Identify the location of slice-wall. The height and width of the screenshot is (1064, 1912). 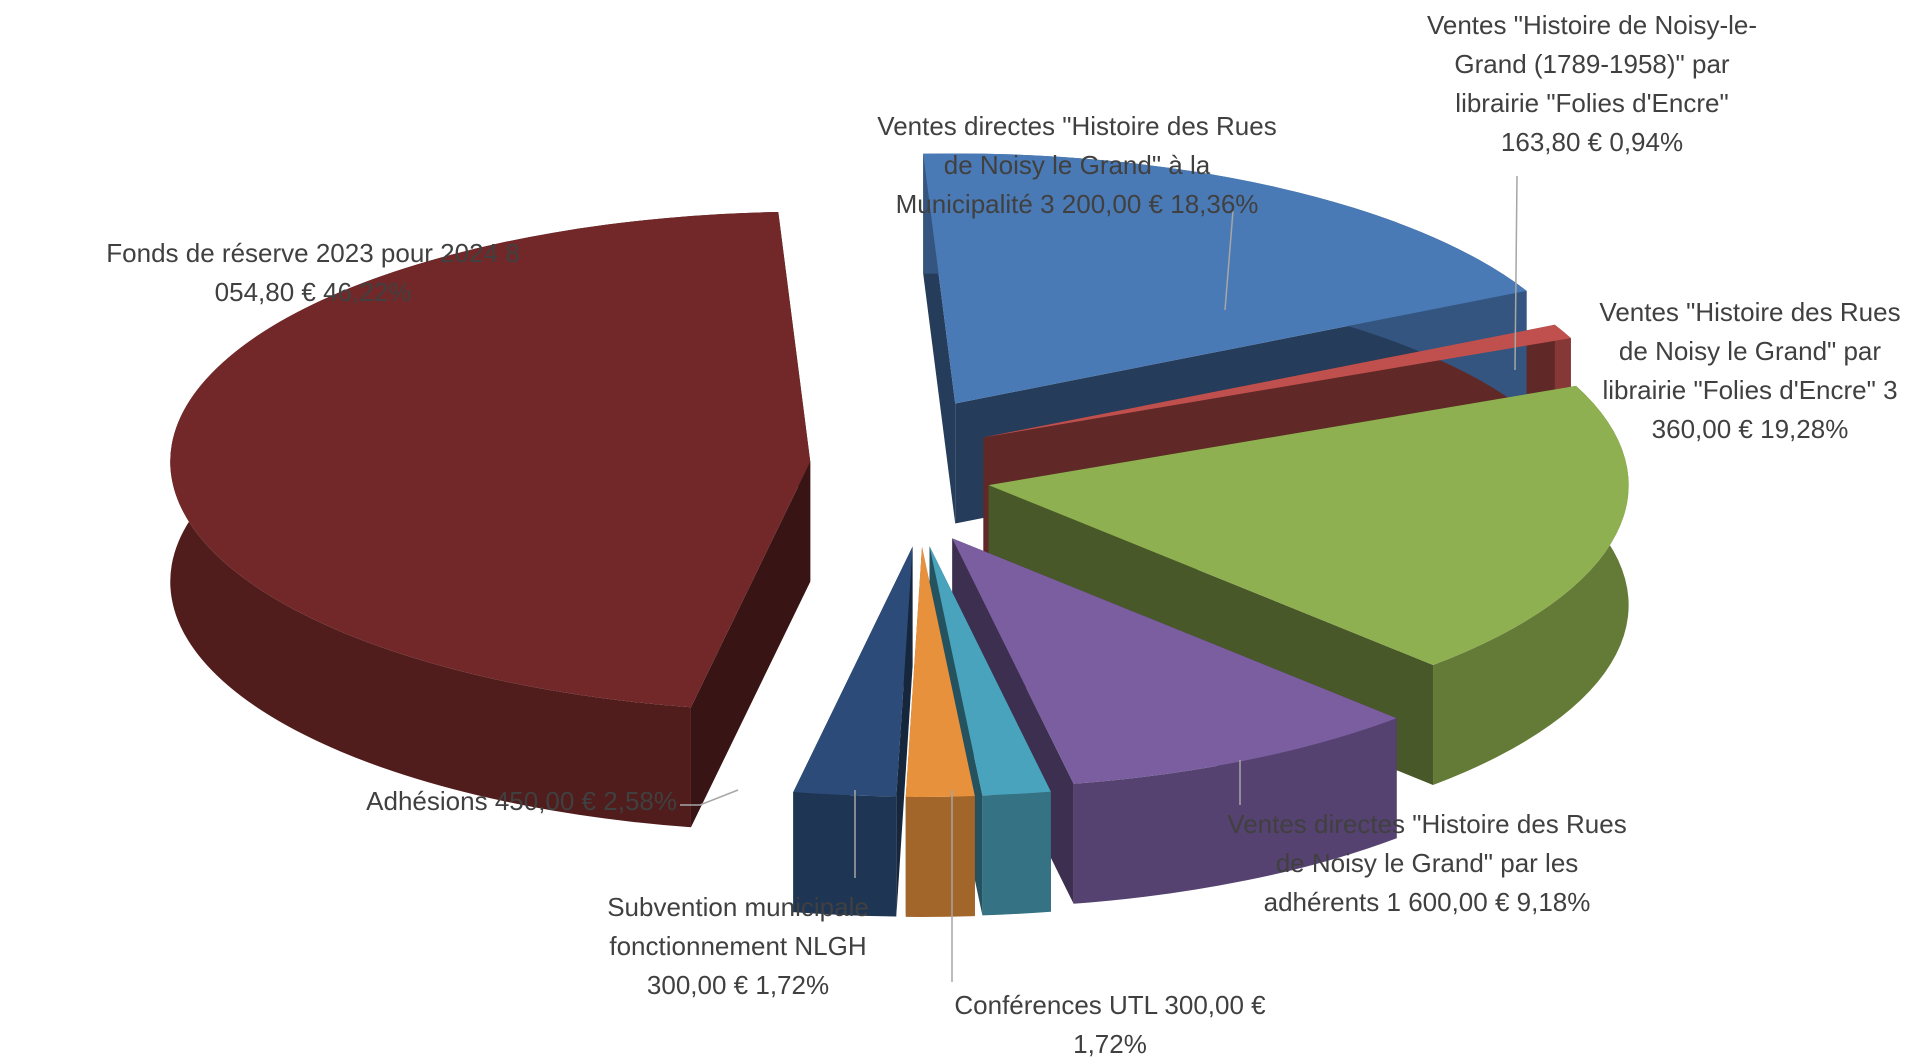
(750, 644).